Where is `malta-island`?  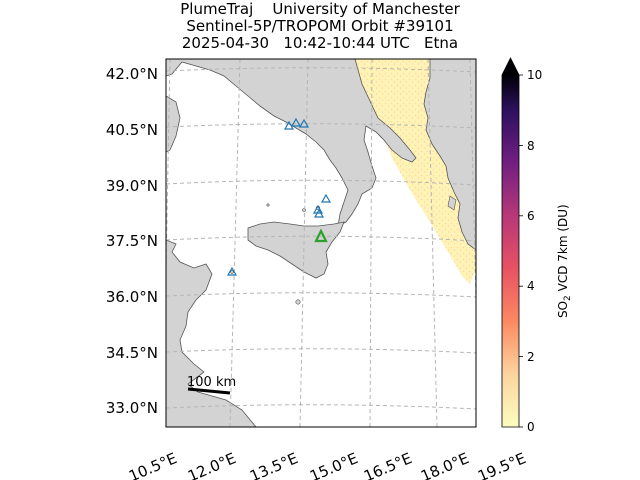 malta-island is located at coordinates (298, 302).